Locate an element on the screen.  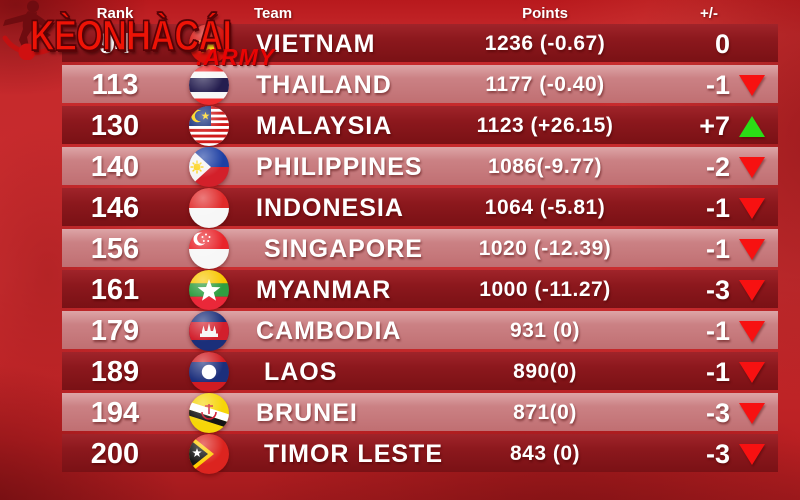
table-row: 146 INDONESIA 1064 (-5.81) -1 is located at coordinates (420, 208).